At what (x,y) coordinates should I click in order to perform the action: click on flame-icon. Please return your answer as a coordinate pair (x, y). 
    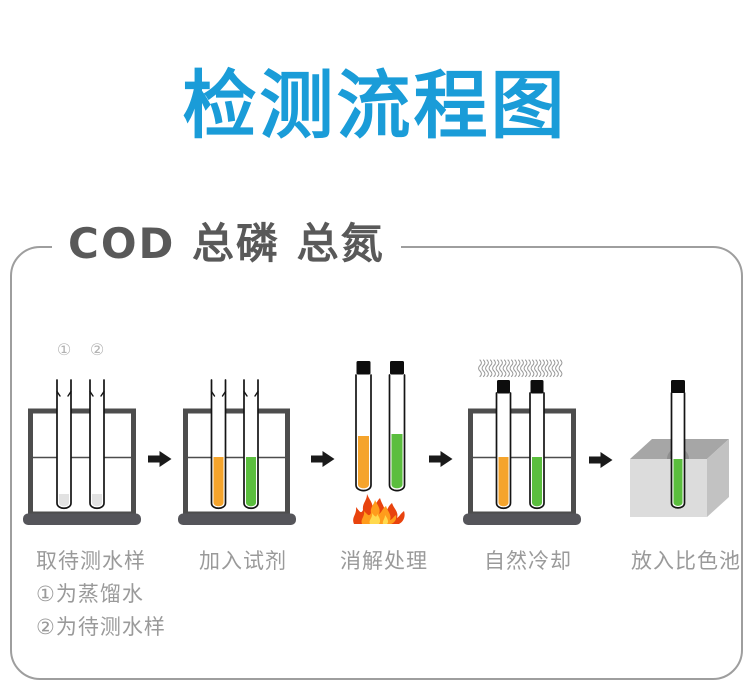
    Looking at the image, I should click on (379, 509).